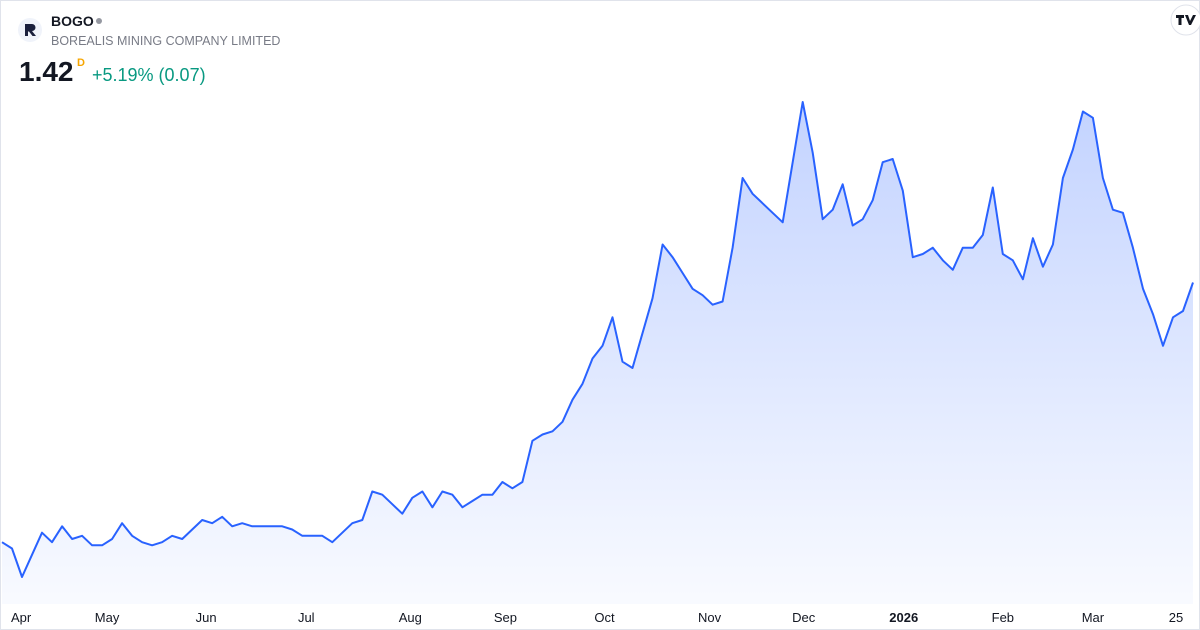 This screenshot has width=1200, height=630. Describe the element at coordinates (1176, 617) in the screenshot. I see `x-tick-label: 25` at that location.